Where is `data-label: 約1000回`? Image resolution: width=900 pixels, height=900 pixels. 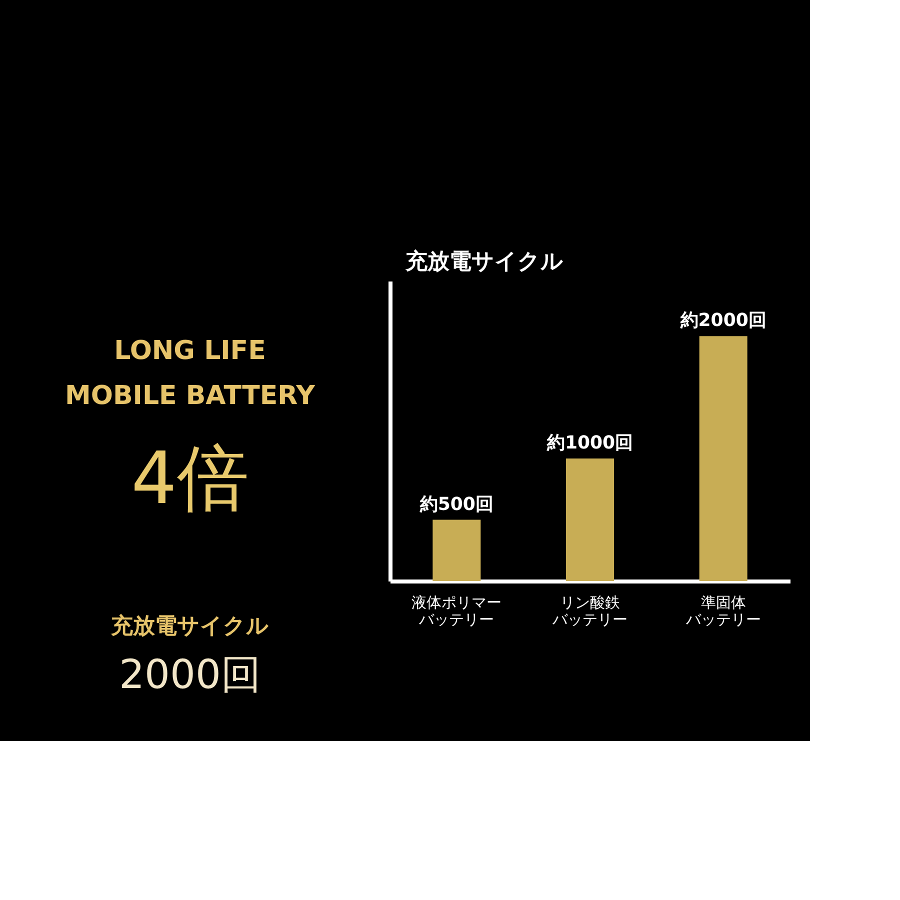 data-label: 約1000回 is located at coordinates (590, 443).